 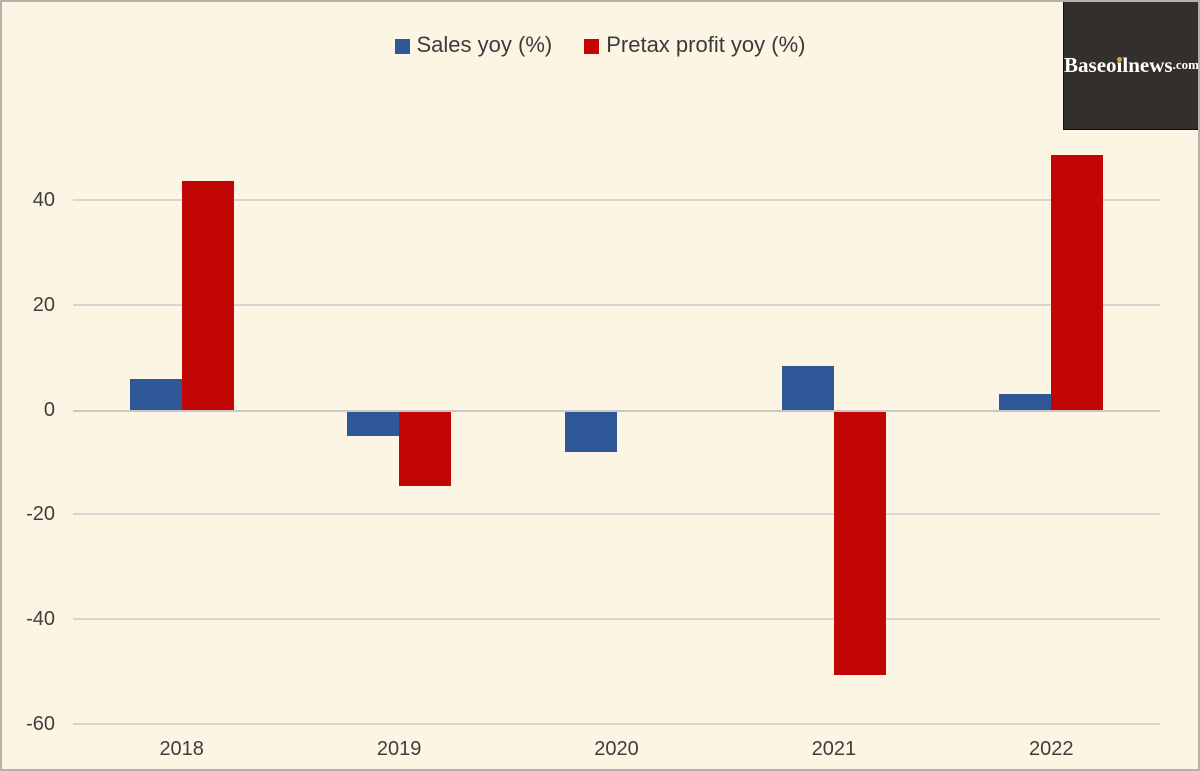 What do you see at coordinates (40, 619) in the screenshot?
I see `y-tick-label--40: -40` at bounding box center [40, 619].